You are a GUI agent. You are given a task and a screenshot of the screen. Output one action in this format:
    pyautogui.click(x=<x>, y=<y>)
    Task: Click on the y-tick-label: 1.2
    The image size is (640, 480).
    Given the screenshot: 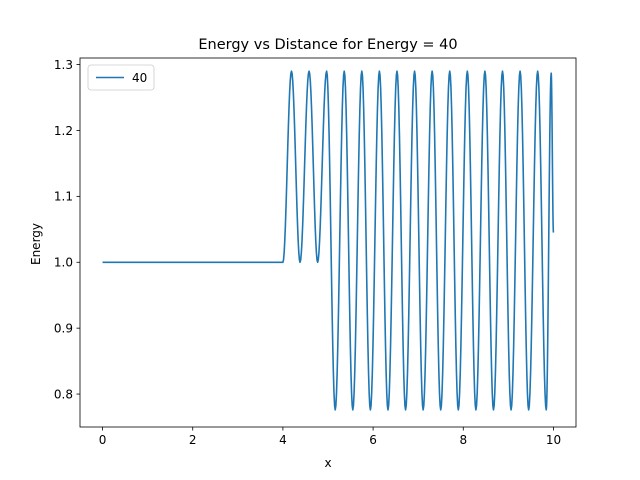 What is the action you would take?
    pyautogui.click(x=63, y=131)
    